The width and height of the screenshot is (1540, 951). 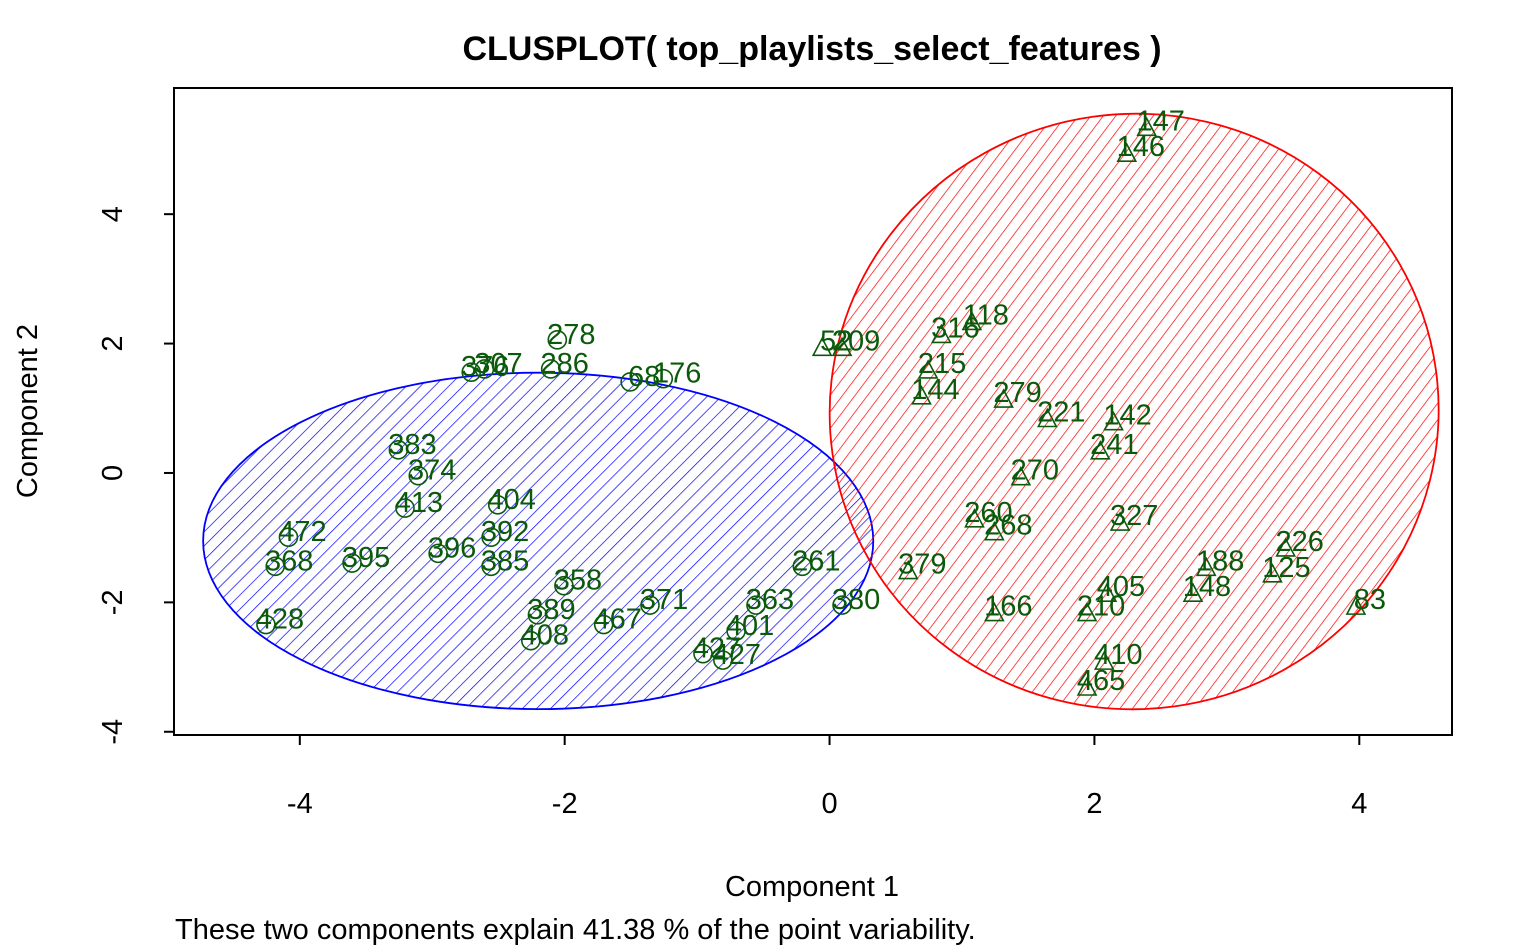 I want to click on point-label: 221, so click(x=1061, y=413).